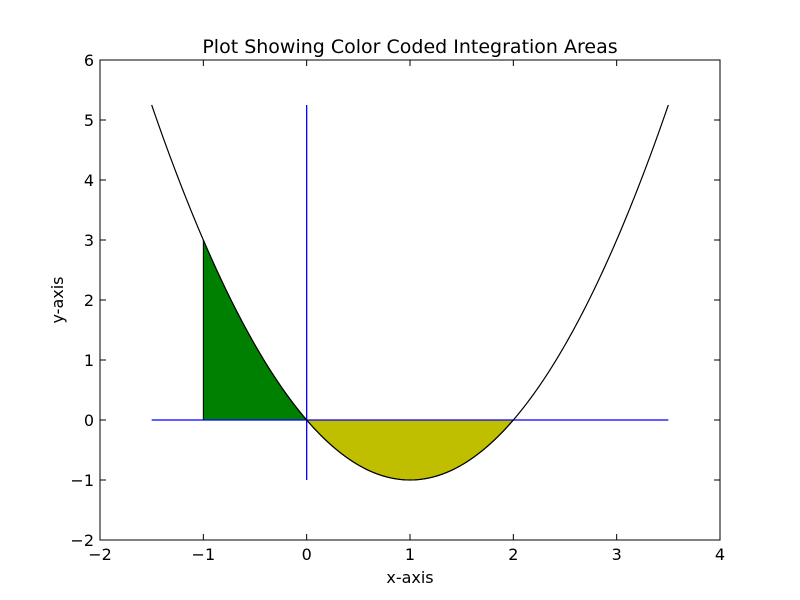  I want to click on y-tick-label: 0, so click(89, 420).